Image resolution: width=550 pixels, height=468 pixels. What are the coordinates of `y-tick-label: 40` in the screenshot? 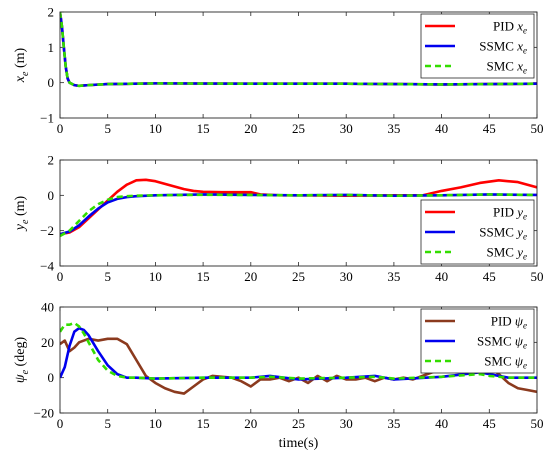 It's located at (47, 307).